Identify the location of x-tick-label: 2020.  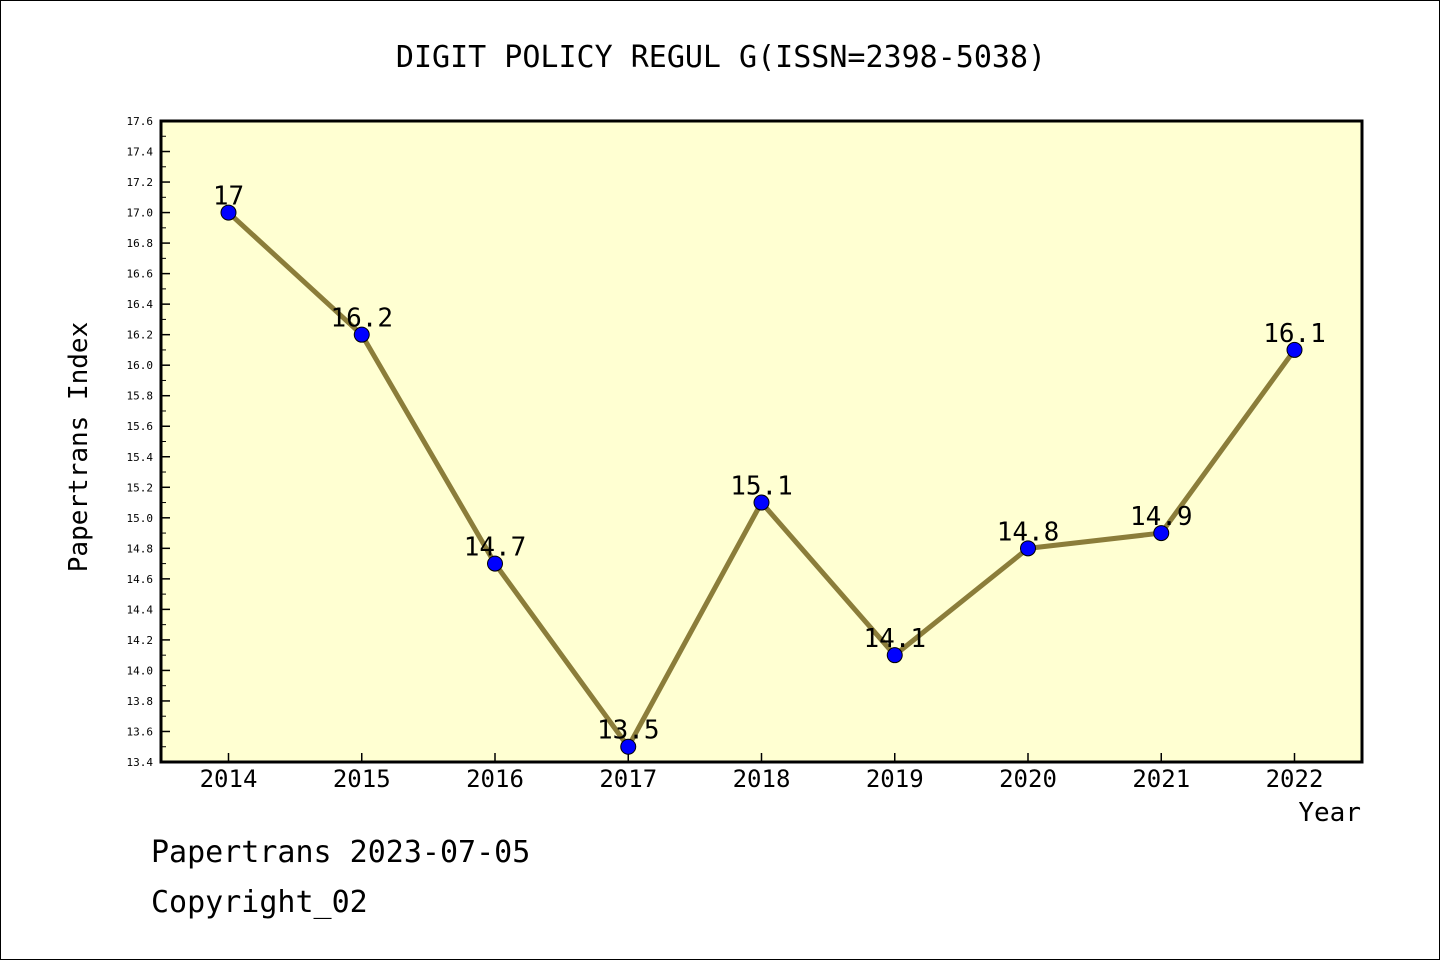
(1028, 779).